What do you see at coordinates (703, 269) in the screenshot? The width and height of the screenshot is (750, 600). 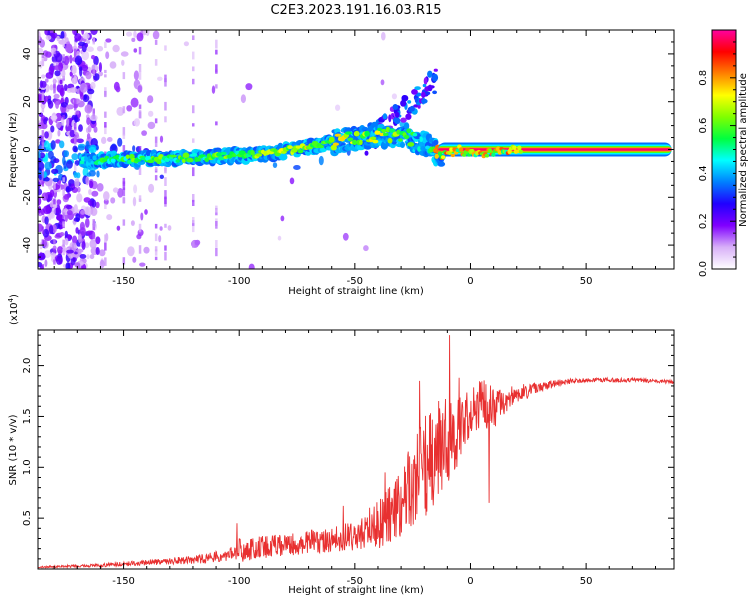 I see `colorbar-tick-label: 0.0` at bounding box center [703, 269].